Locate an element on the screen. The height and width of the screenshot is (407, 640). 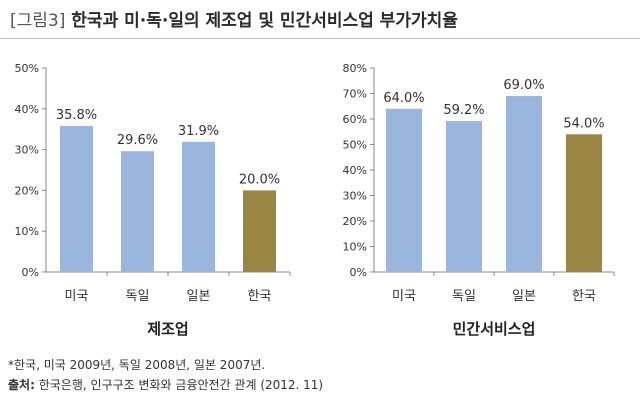
figure-number: [그림3] is located at coordinates (38, 21).